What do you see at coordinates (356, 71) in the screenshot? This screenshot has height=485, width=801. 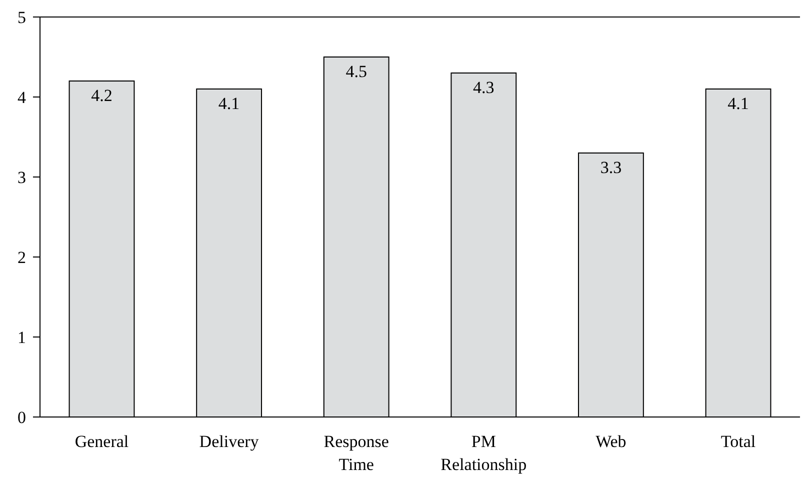 I see `data-label: 4.5` at bounding box center [356, 71].